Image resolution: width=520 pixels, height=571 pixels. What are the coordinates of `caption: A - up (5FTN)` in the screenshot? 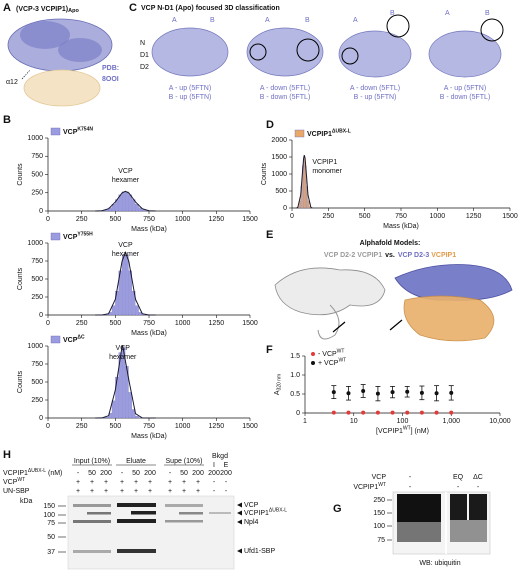 It's located at (465, 88).